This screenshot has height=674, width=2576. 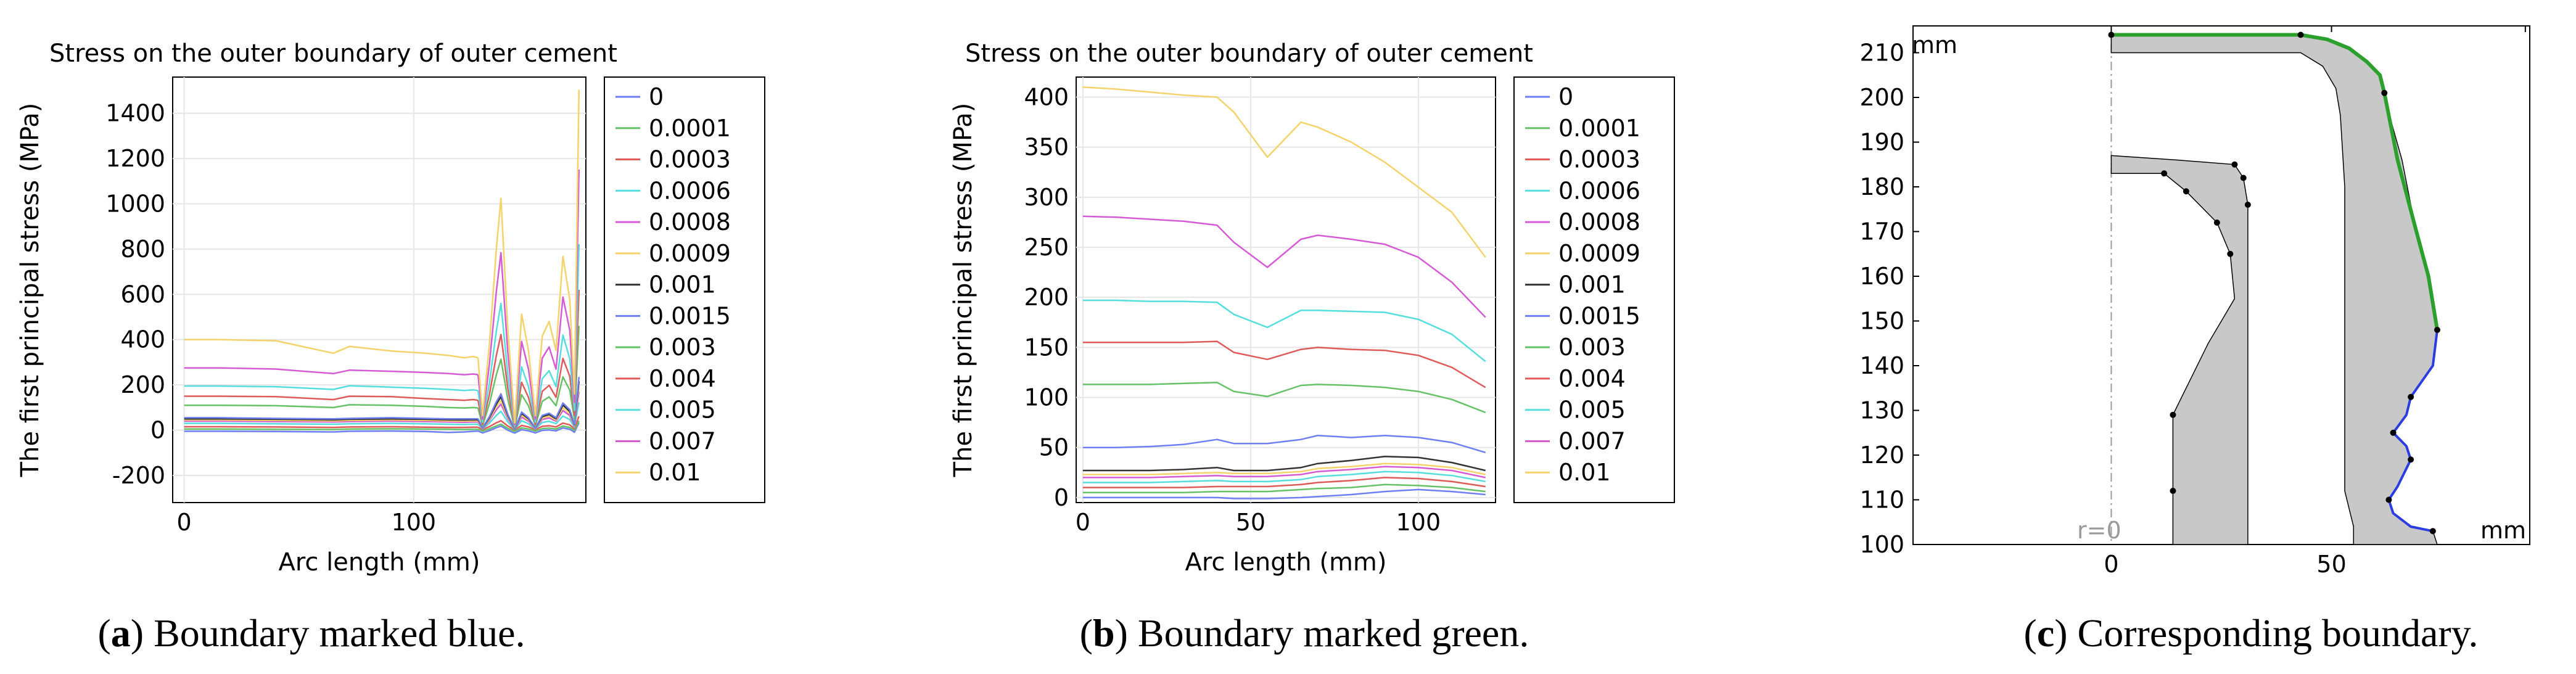 What do you see at coordinates (1046, 347) in the screenshot?
I see `chart-b-y-tick-label: 150` at bounding box center [1046, 347].